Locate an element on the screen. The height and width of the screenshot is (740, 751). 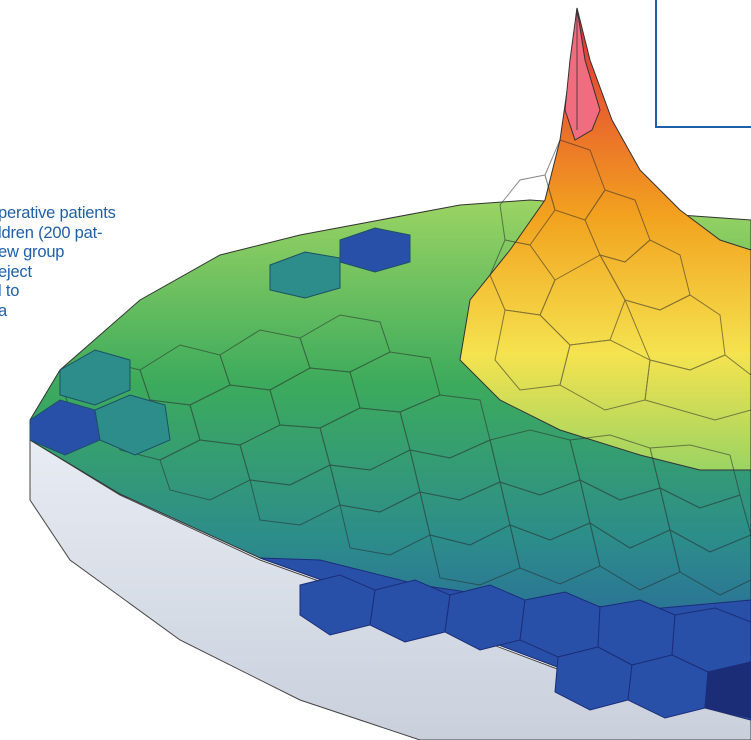
hexagon-grid-base is located at coordinates (525, 646).